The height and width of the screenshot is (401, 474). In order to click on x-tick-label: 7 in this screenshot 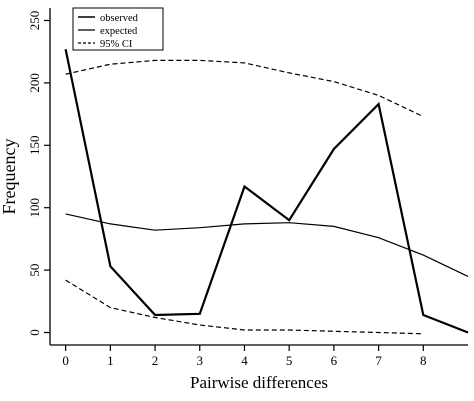, I will do `click(378, 360)`.